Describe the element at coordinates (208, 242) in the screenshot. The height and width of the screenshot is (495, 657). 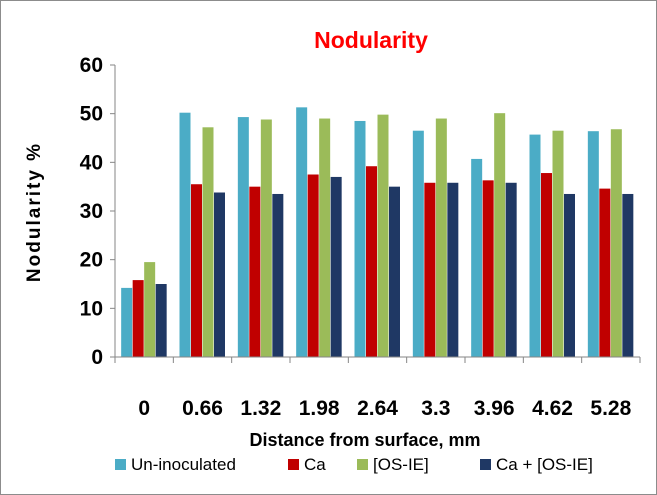
I see `bar-os-ie-0.66` at that location.